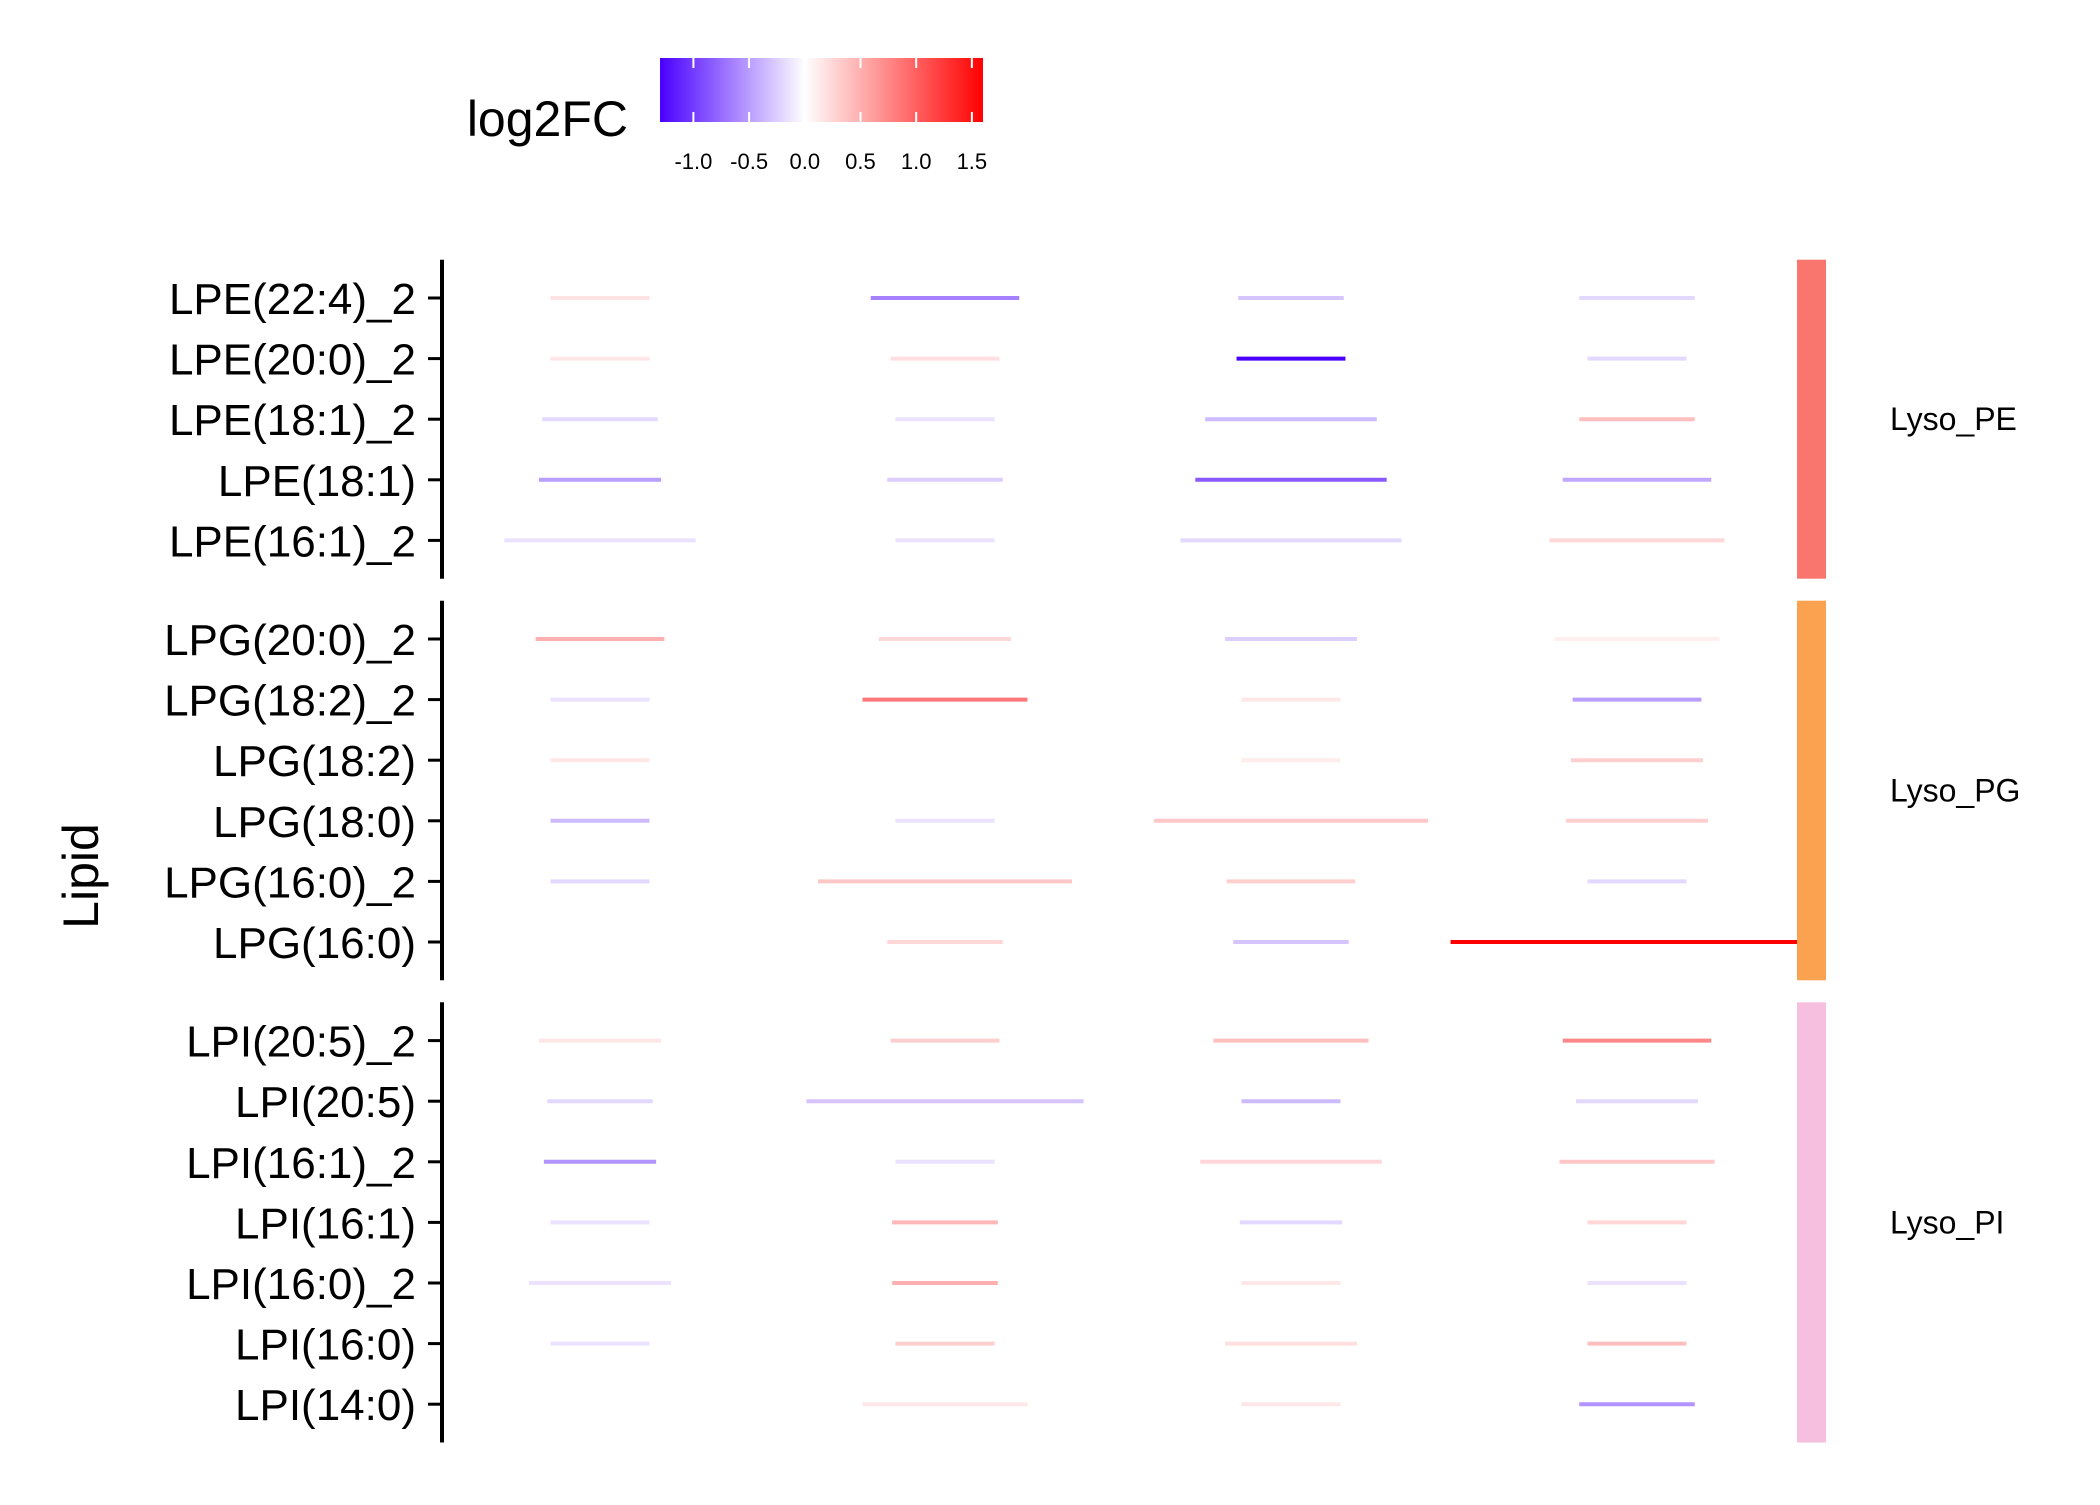 Image resolution: width=2100 pixels, height=1505 pixels. What do you see at coordinates (1947, 1222) in the screenshot?
I see `group-label: Lyso_PI` at bounding box center [1947, 1222].